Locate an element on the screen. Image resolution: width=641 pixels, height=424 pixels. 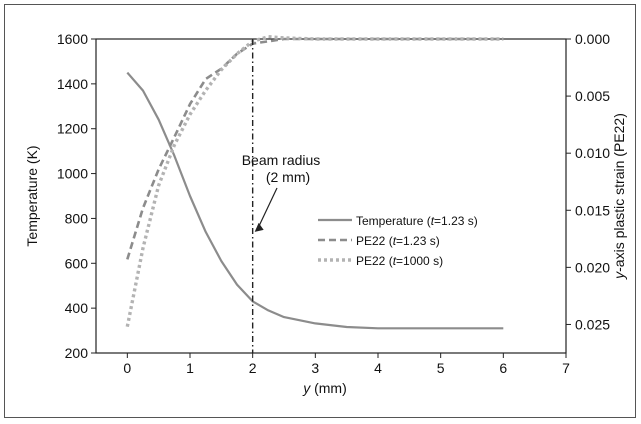
y-left-tick-label: 1000 is located at coordinates (72, 174).